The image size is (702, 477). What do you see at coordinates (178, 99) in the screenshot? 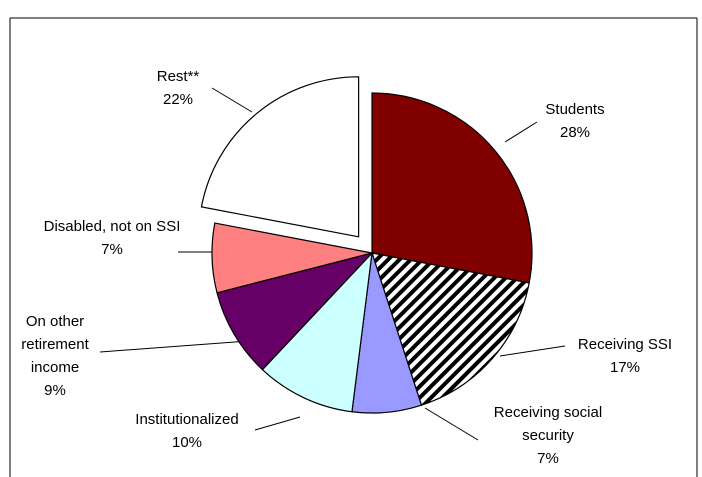
I see `slice-value: 22%` at bounding box center [178, 99].